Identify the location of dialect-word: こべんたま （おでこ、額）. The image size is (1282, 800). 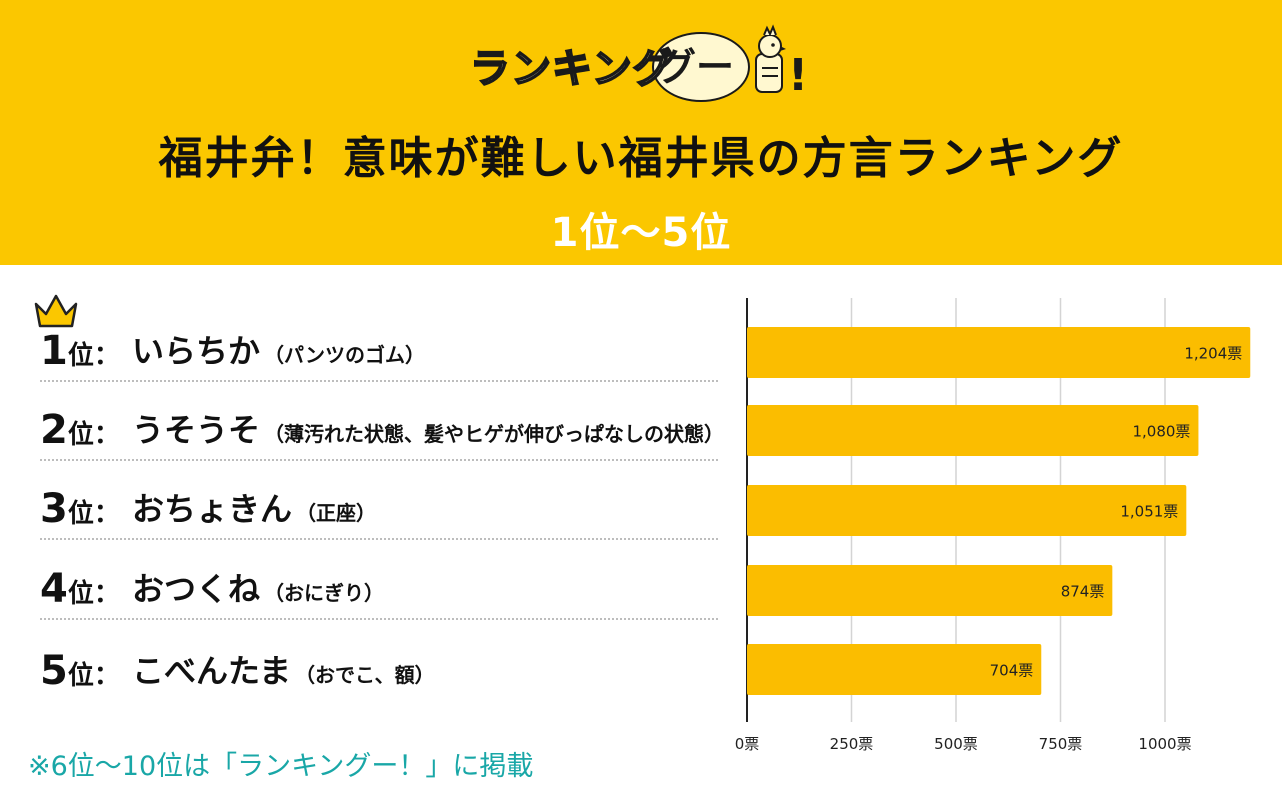
(283, 669).